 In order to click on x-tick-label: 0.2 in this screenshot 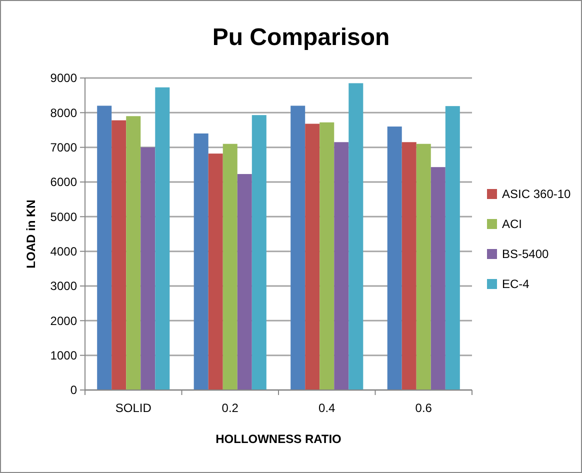, I will do `click(230, 408)`.